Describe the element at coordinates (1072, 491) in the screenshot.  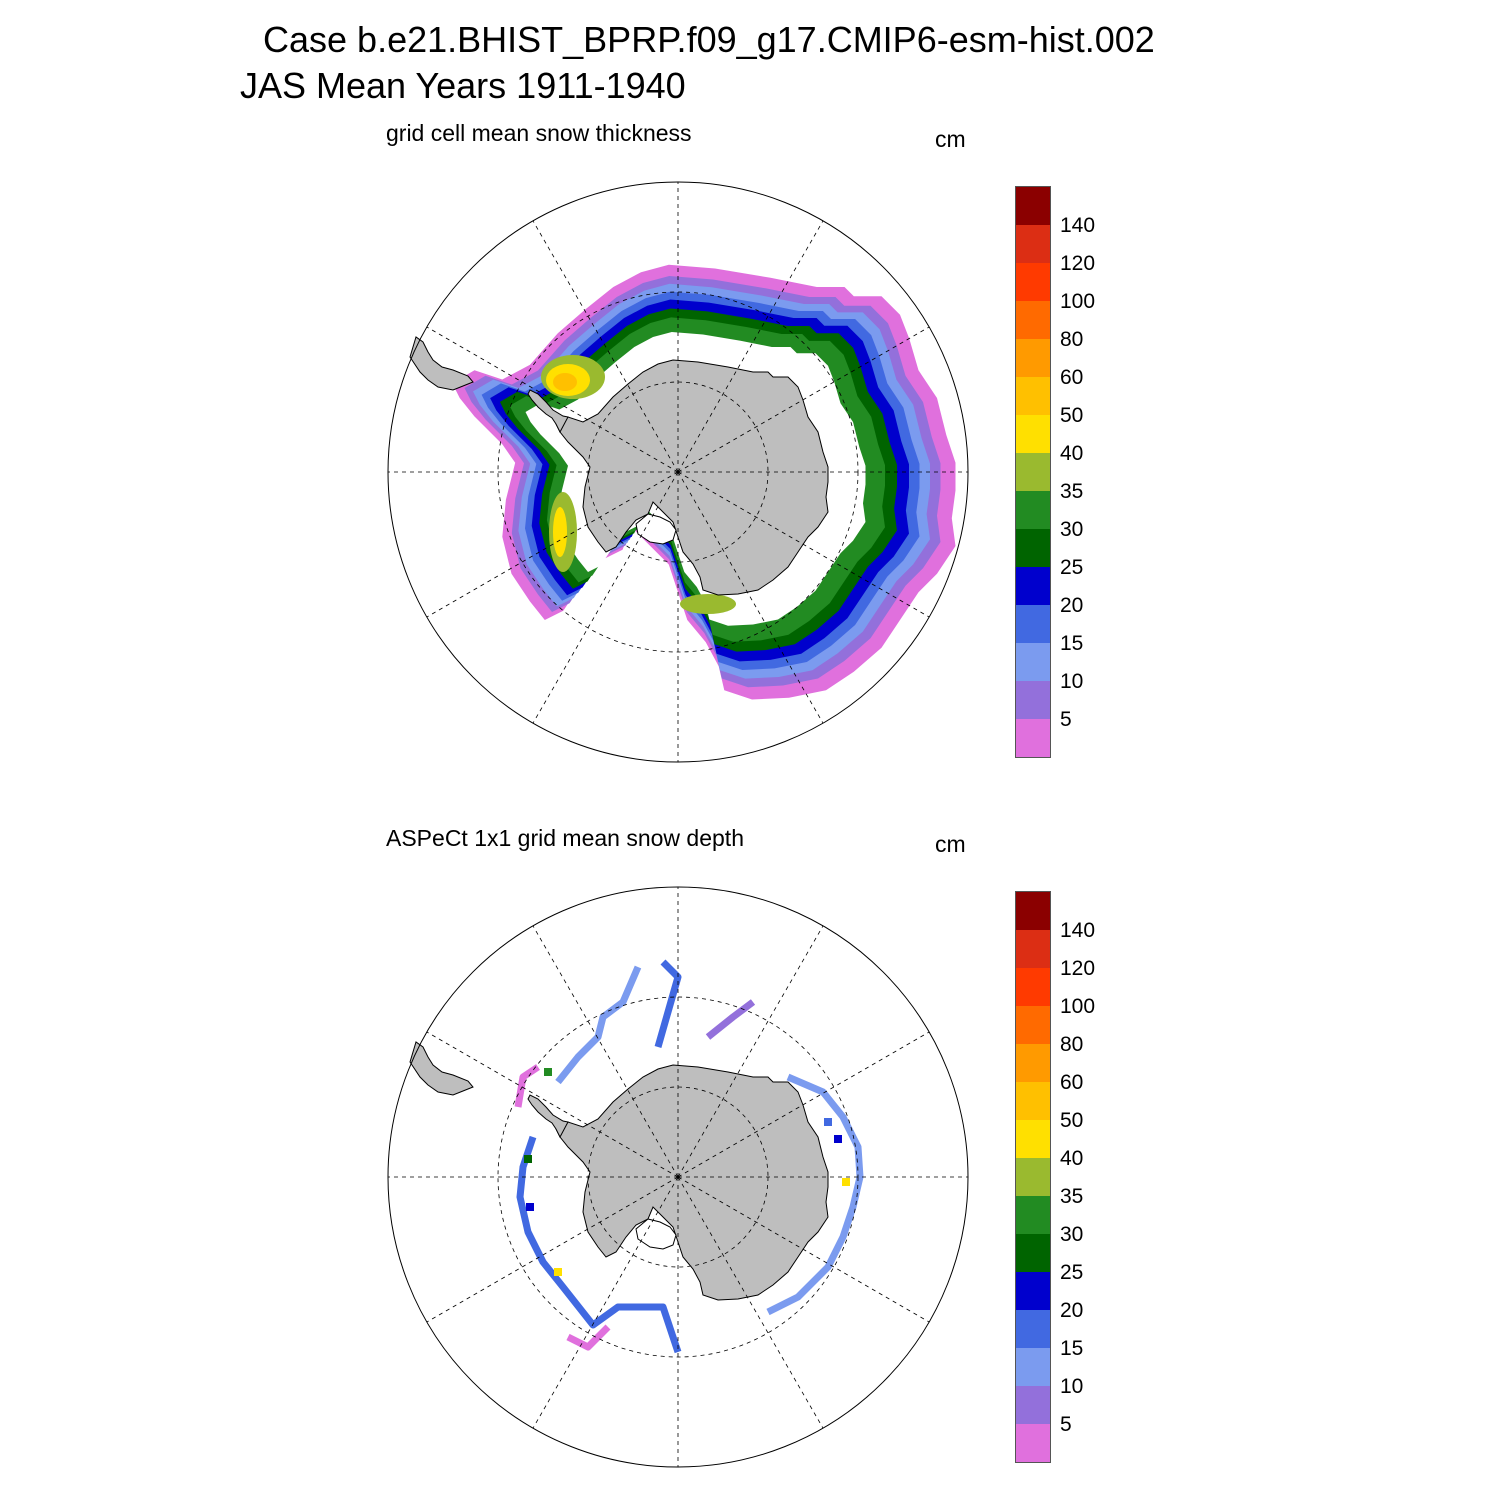
I see `colorbar-tick-label: 35` at that location.